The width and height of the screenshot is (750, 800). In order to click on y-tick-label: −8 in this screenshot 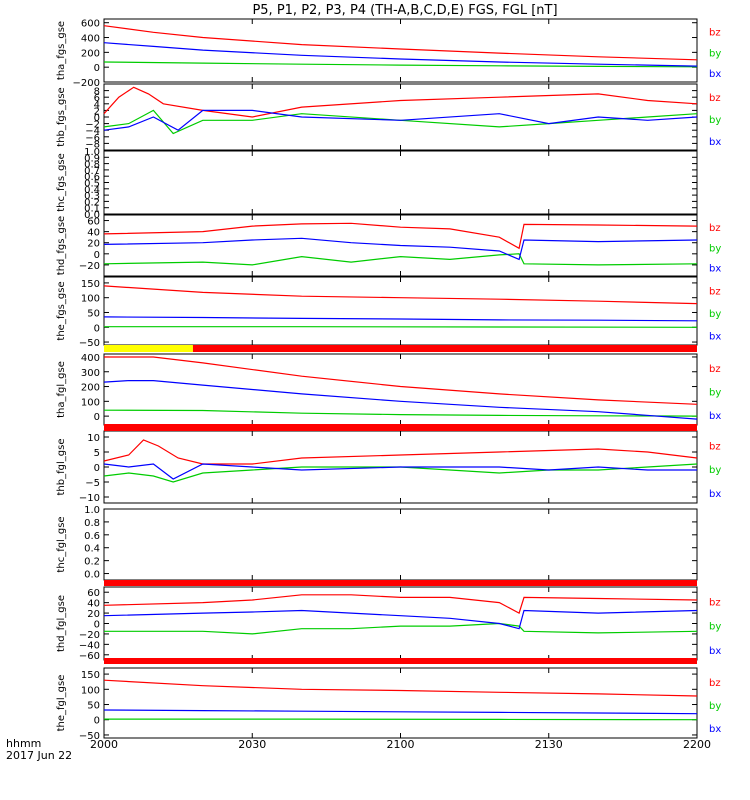, I will do `click(92, 144)`.